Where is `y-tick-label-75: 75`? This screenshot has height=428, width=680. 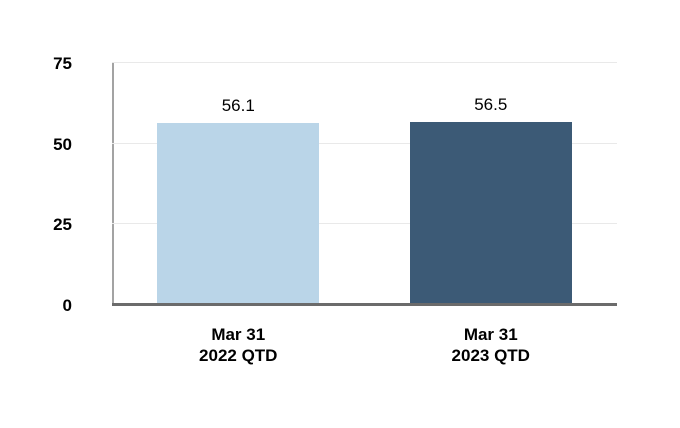
y-tick-label-75: 75 is located at coordinates (62, 63).